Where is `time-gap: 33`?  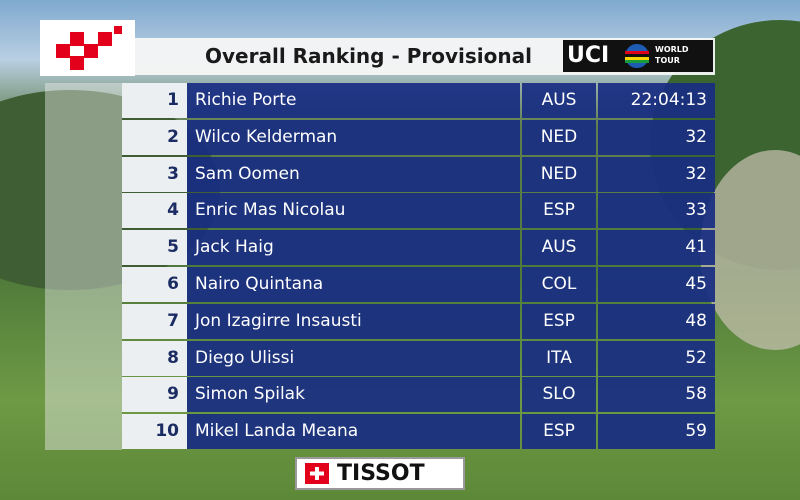
time-gap: 33 is located at coordinates (656, 211).